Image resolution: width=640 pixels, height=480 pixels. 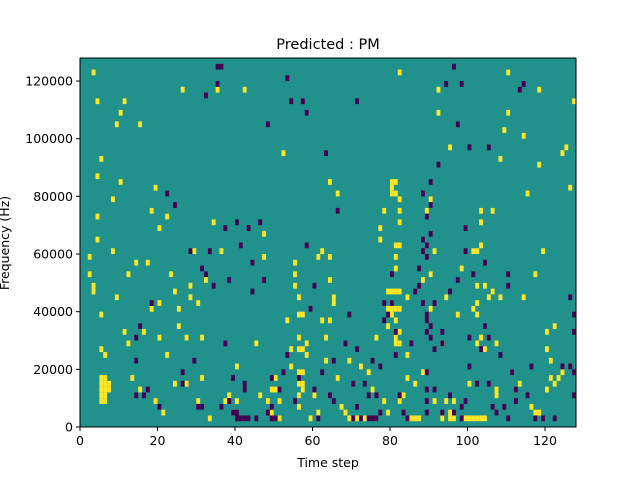 I want to click on x-tick-label: 100, so click(x=468, y=440).